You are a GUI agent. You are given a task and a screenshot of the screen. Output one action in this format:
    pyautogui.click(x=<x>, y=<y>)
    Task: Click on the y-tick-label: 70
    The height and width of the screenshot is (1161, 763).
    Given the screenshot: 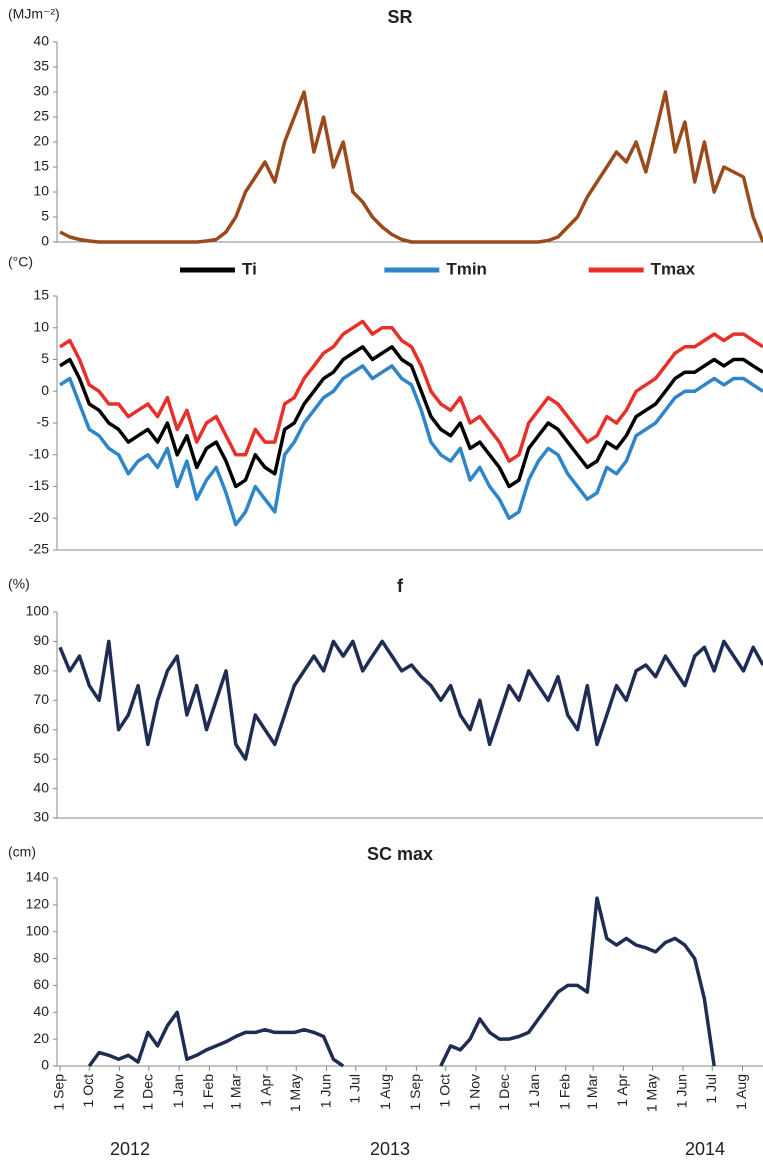 What is the action you would take?
    pyautogui.click(x=41, y=699)
    